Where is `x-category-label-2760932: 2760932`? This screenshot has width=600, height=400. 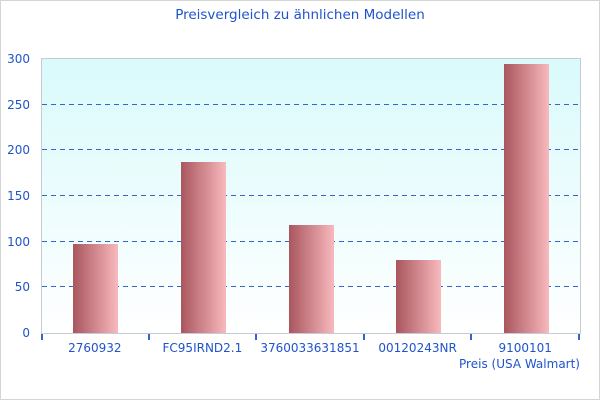 x-category-label-2760932: 2760932 is located at coordinates (95, 348).